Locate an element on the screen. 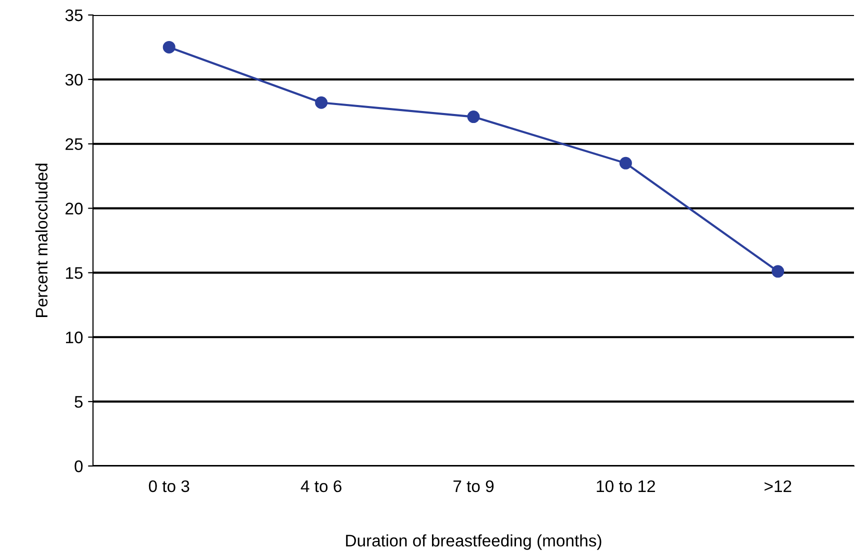 The image size is (856, 557). y-axis-title: Percent maloccluded is located at coordinates (41, 240).